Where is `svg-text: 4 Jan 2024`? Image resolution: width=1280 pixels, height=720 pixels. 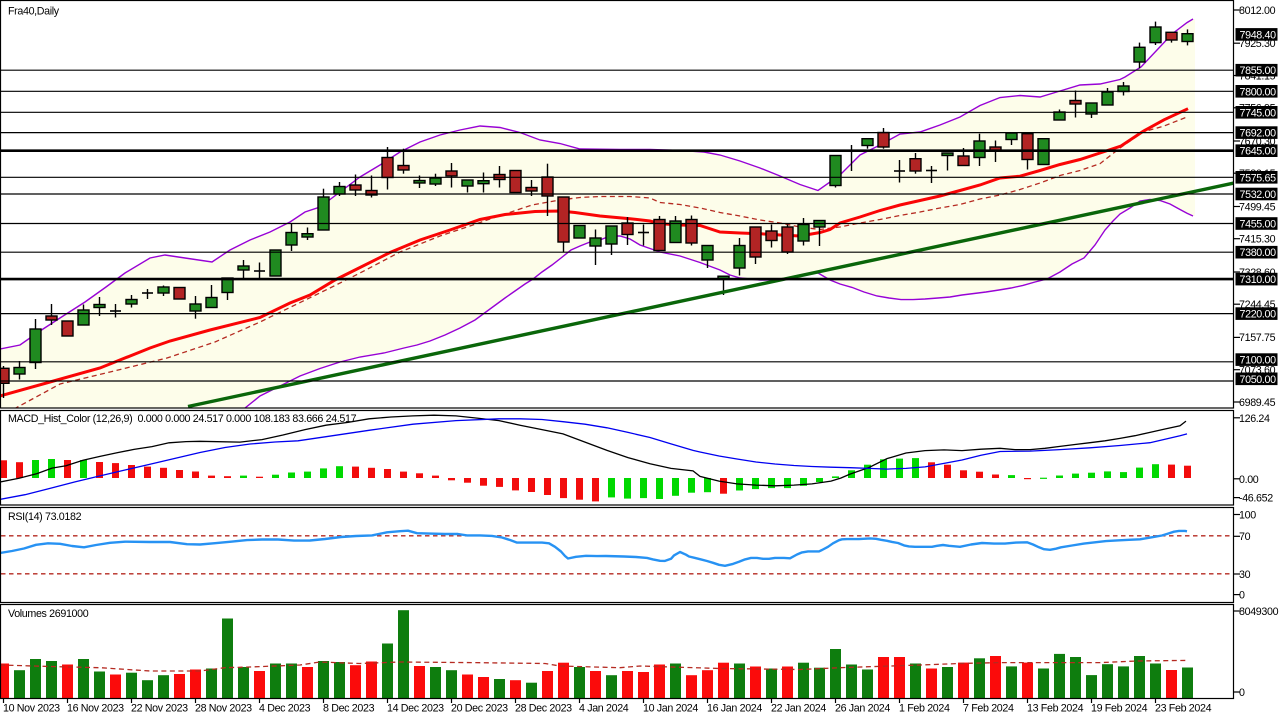 svg-text: 4 Jan 2024 is located at coordinates (604, 709).